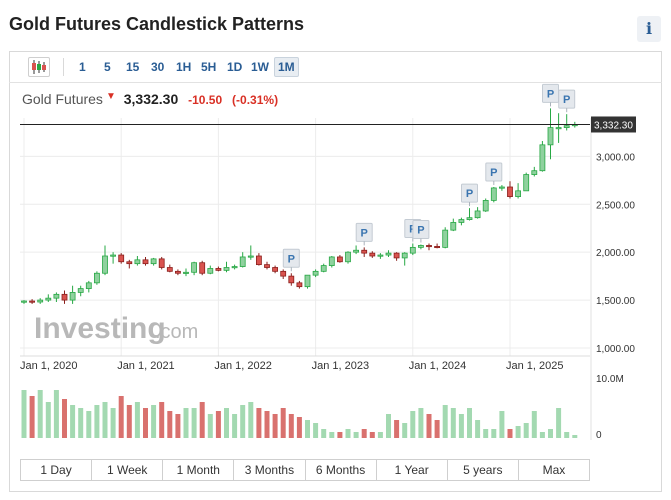 Image resolution: width=671 pixels, height=500 pixels. I want to click on last-price-badge-label: 3,332.30, so click(613, 125).